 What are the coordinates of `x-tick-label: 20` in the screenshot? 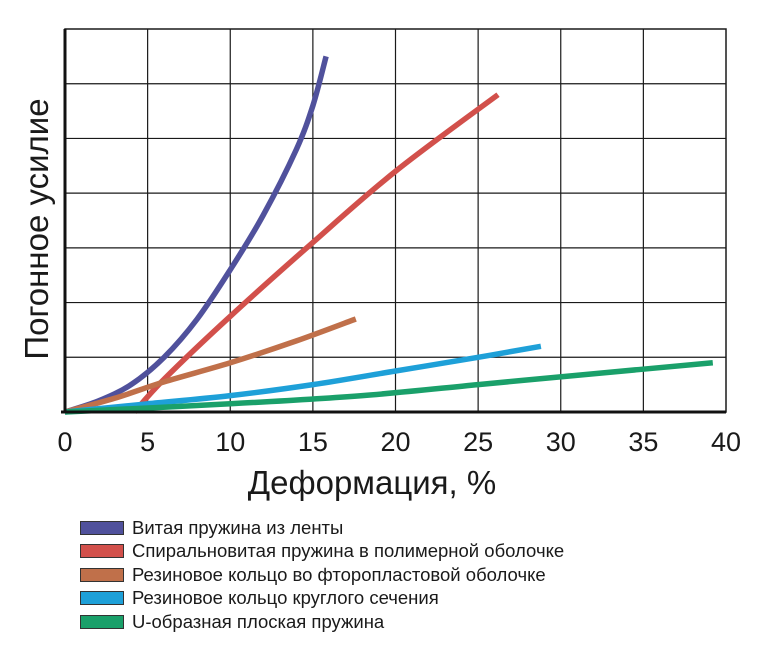 It's located at (395, 442).